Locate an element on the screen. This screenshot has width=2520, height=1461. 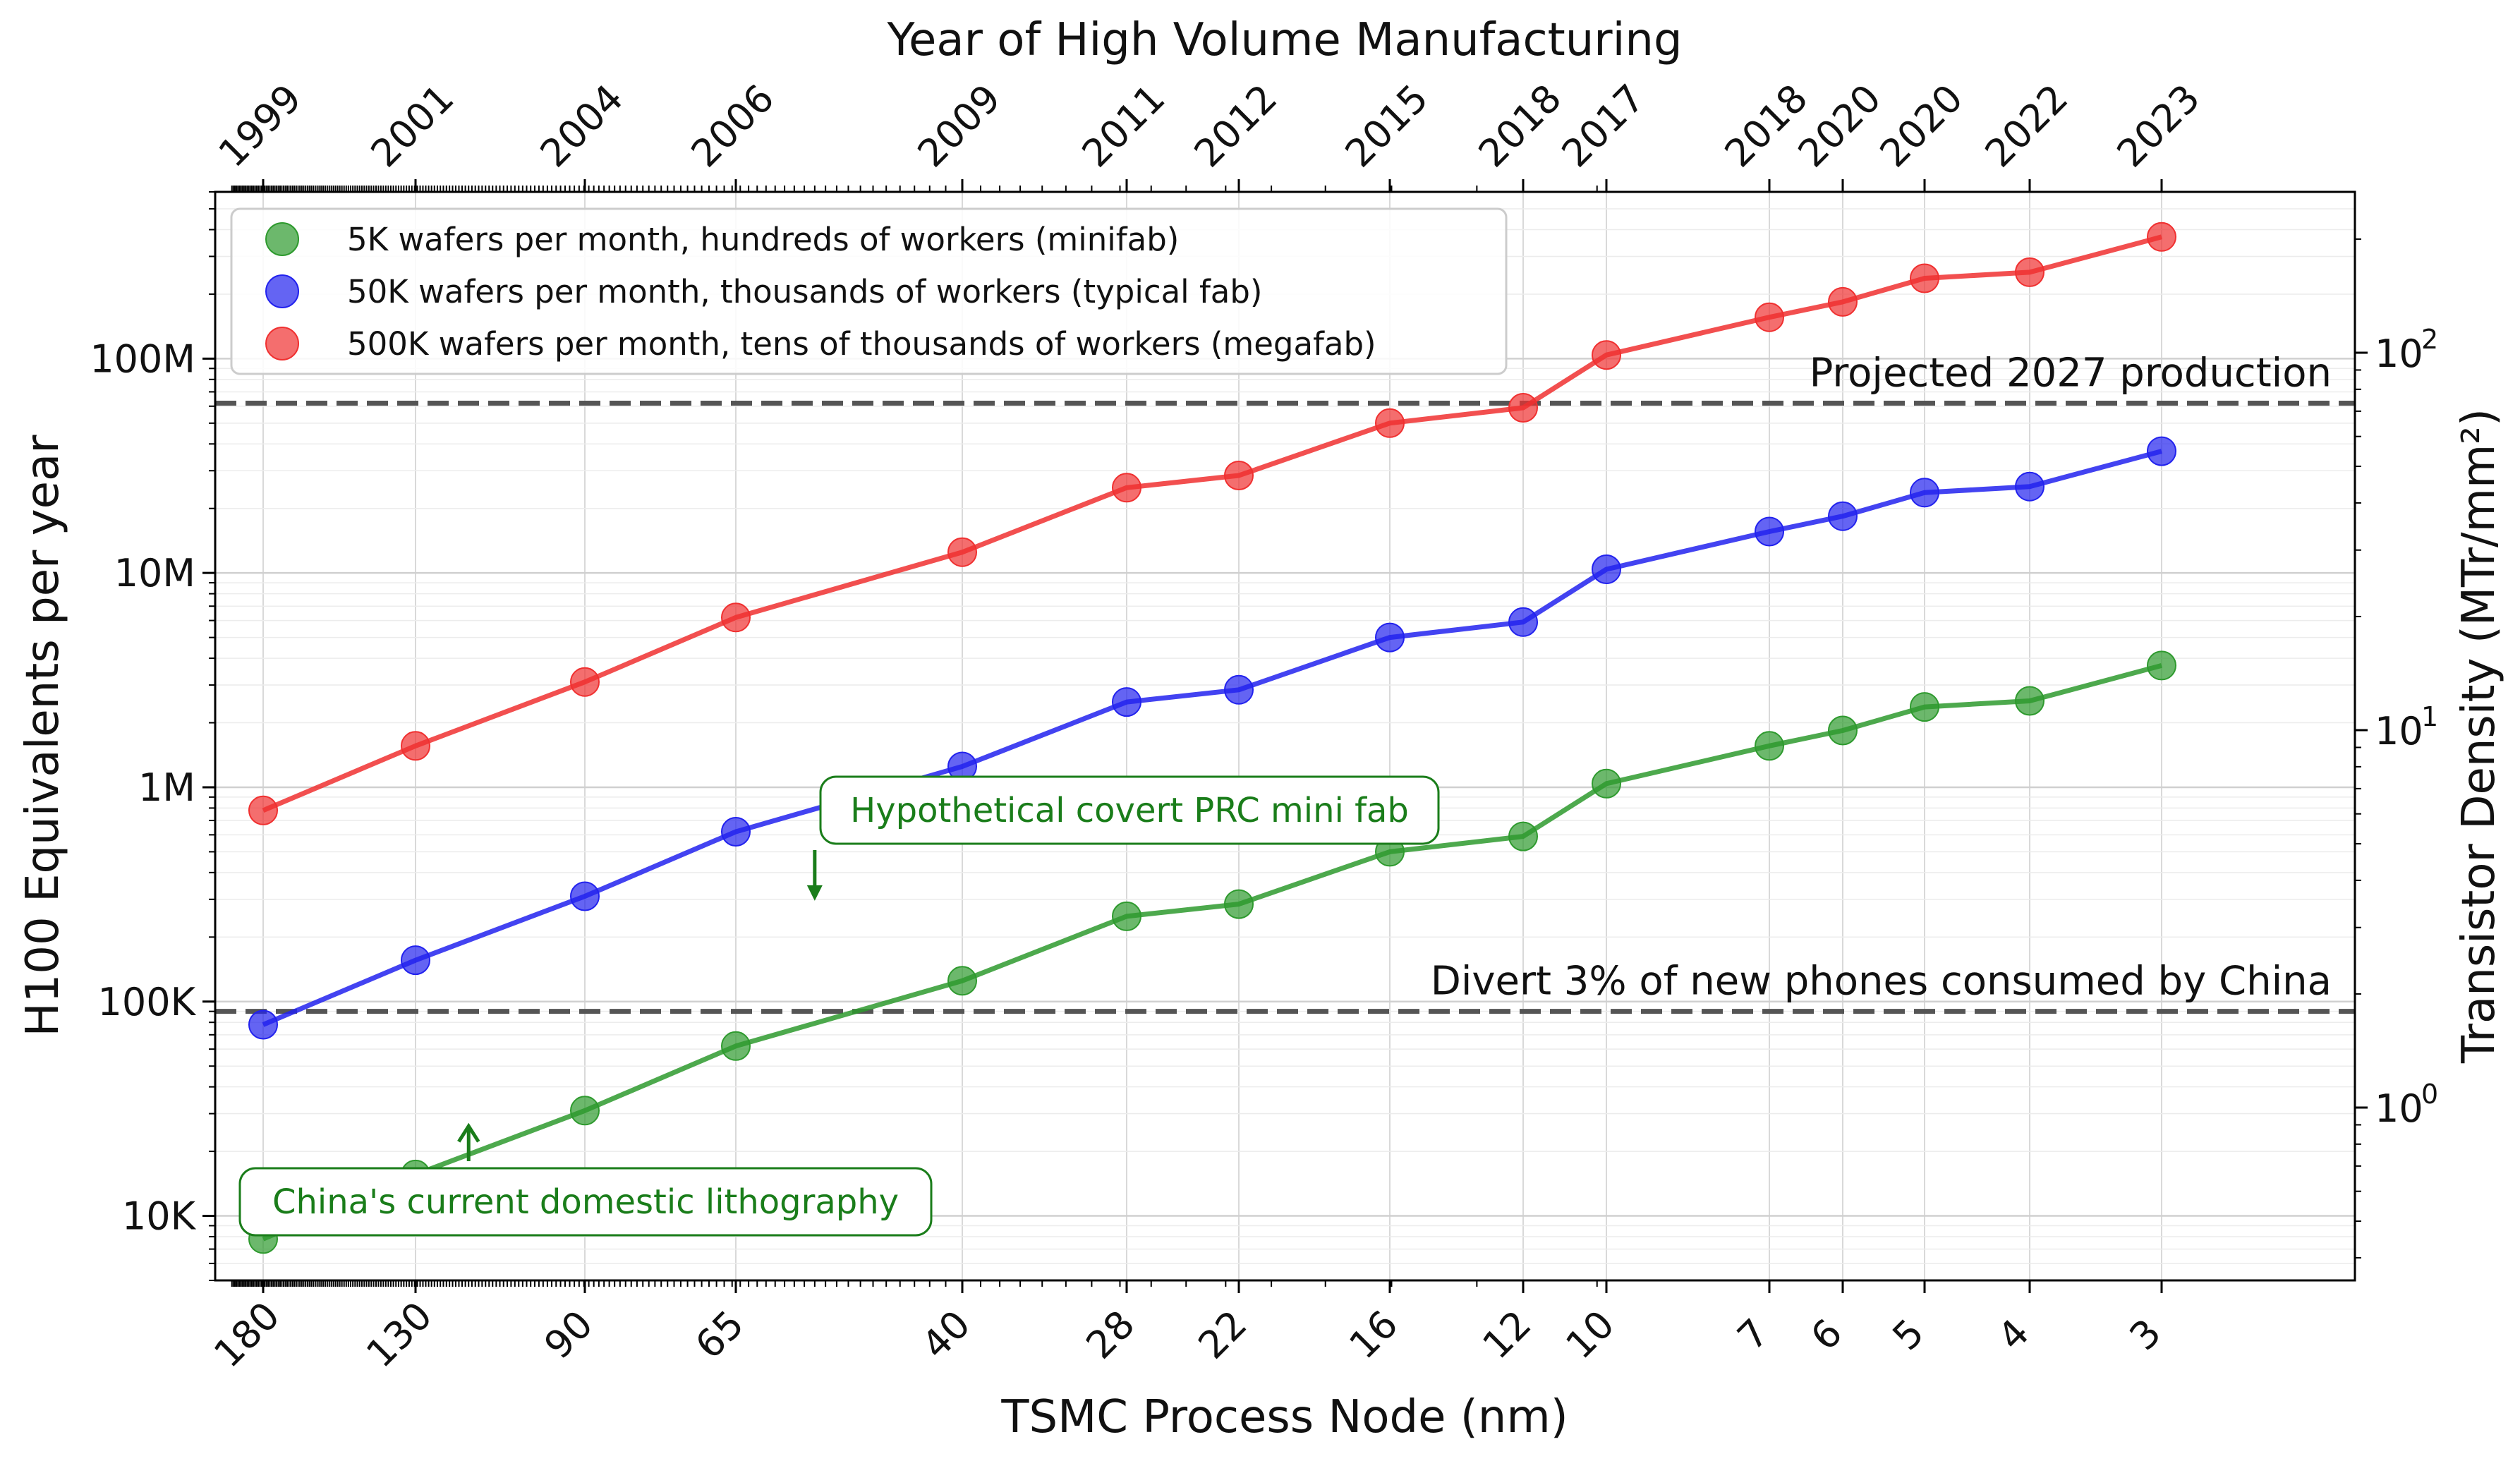
legend-marker-typical-fab is located at coordinates (282, 291).